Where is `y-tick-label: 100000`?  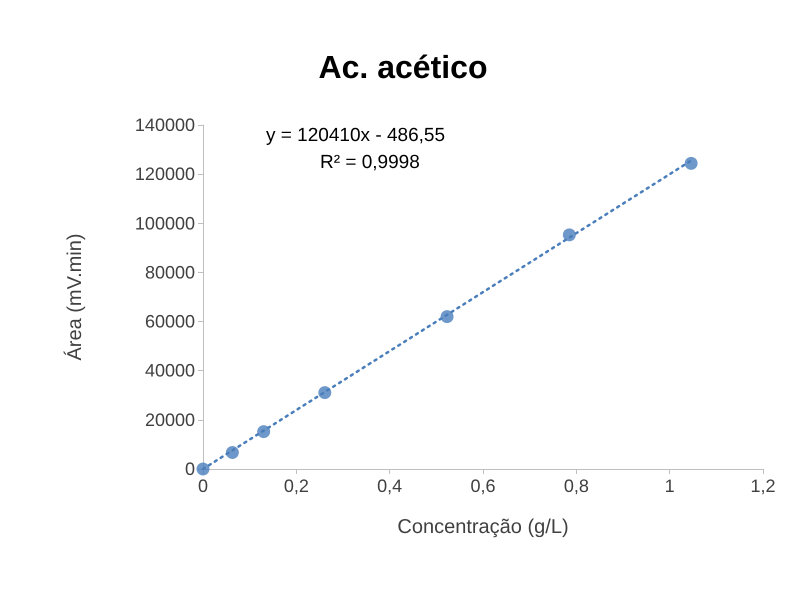
y-tick-label: 100000 is located at coordinates (164, 223).